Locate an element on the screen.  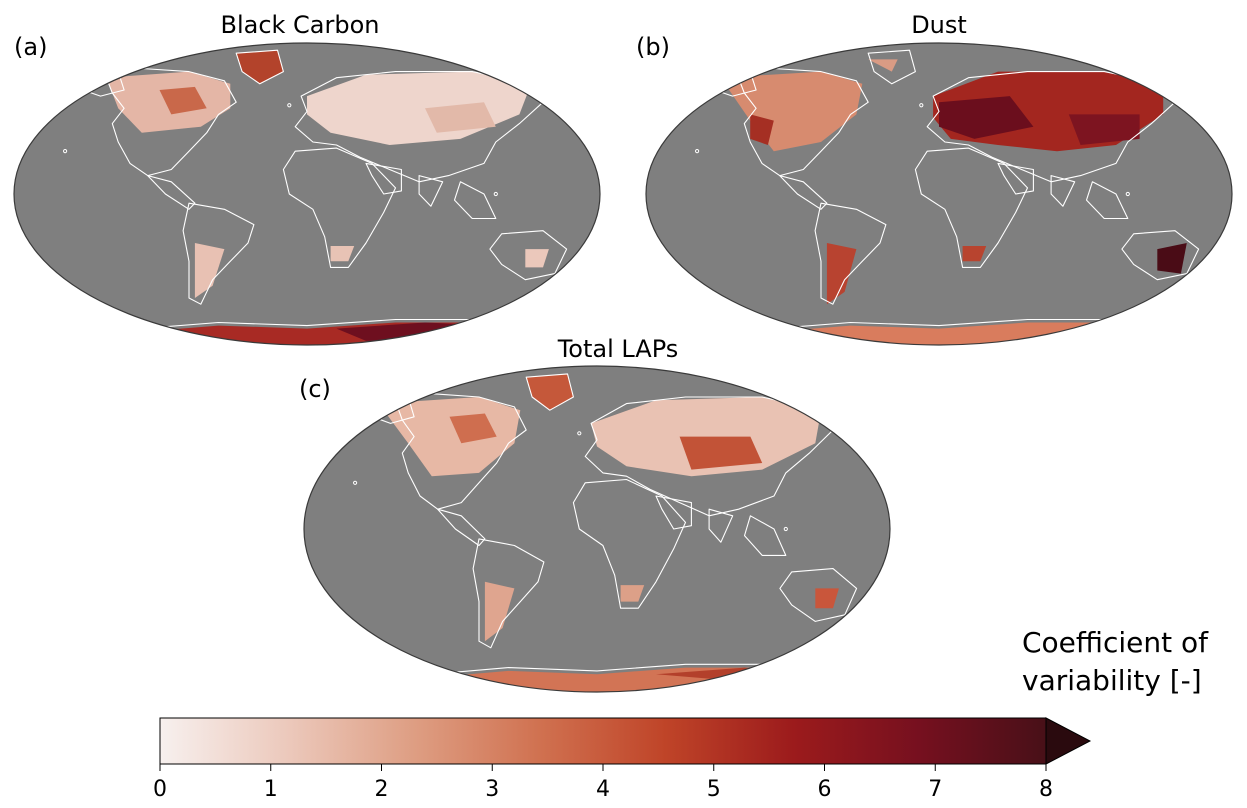
colorbar-tick-label: 4 is located at coordinates (603, 789).